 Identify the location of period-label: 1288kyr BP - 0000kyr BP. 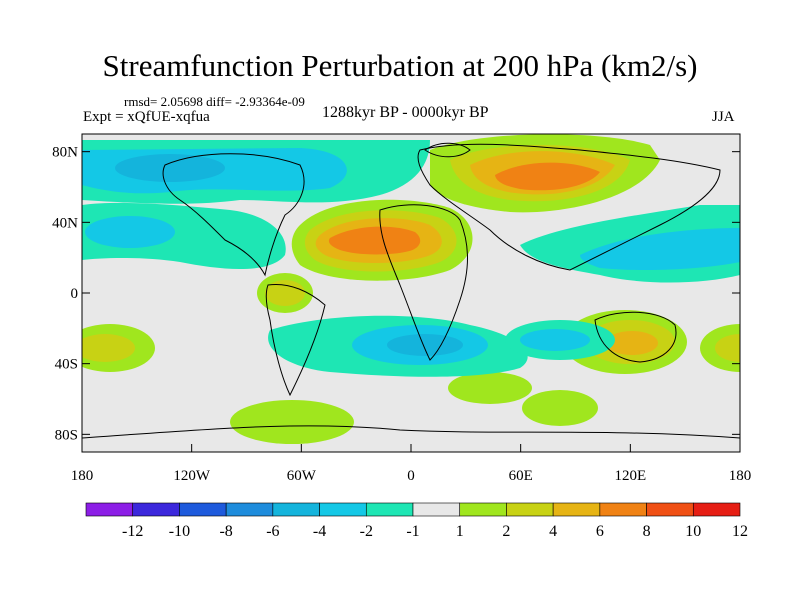
(405, 112).